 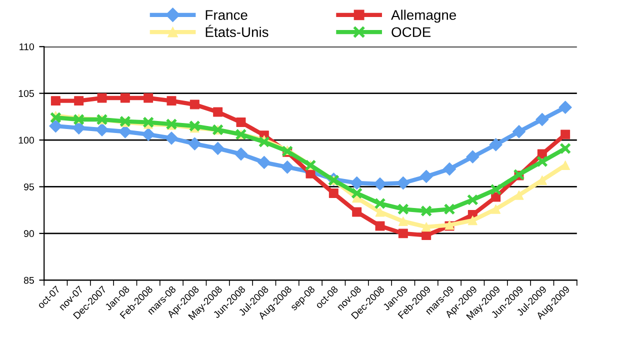 What do you see at coordinates (29, 280) in the screenshot?
I see `y-tick-label: 85` at bounding box center [29, 280].